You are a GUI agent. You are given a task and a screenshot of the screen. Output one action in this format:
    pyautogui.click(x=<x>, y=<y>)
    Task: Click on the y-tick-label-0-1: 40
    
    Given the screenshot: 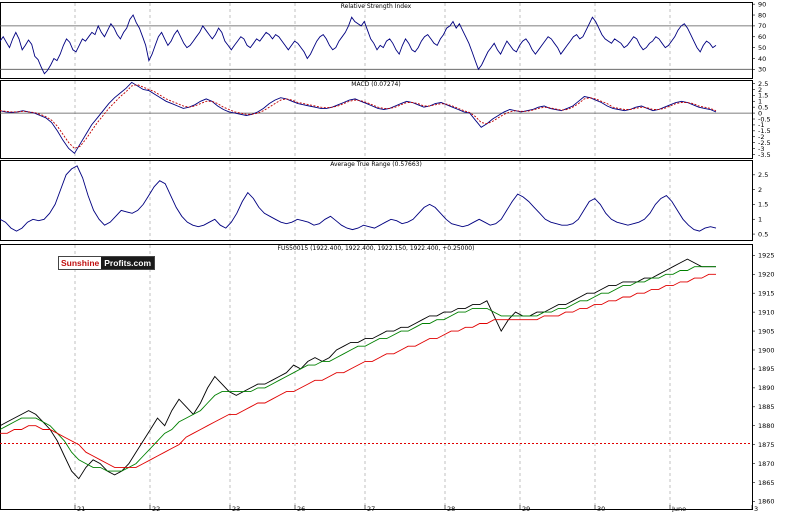 What is the action you would take?
    pyautogui.click(x=762, y=59)
    